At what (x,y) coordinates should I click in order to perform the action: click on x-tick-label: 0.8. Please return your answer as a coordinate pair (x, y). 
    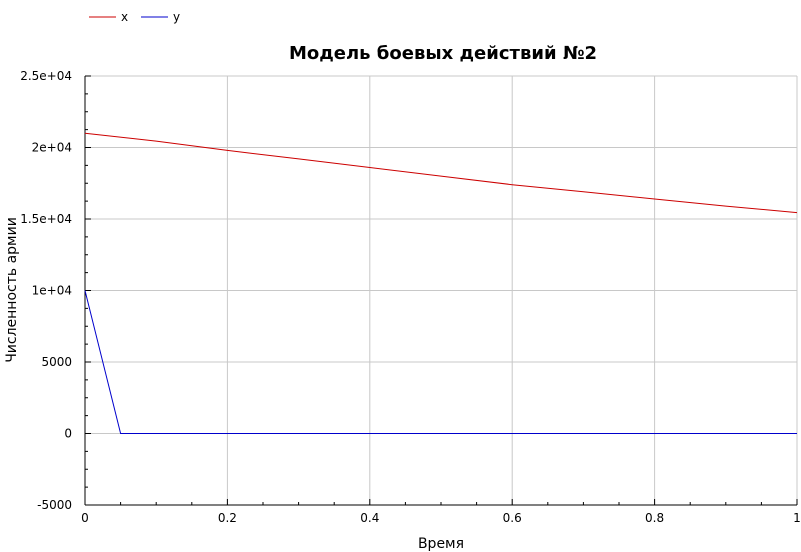
    Looking at the image, I should click on (654, 518).